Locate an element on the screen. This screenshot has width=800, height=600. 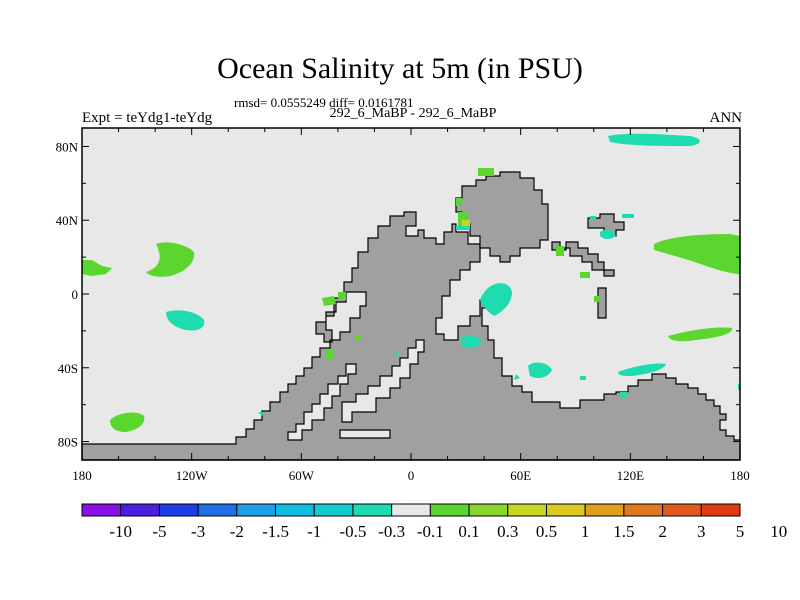
patch-negative-indian-strip is located at coordinates (517, 377).